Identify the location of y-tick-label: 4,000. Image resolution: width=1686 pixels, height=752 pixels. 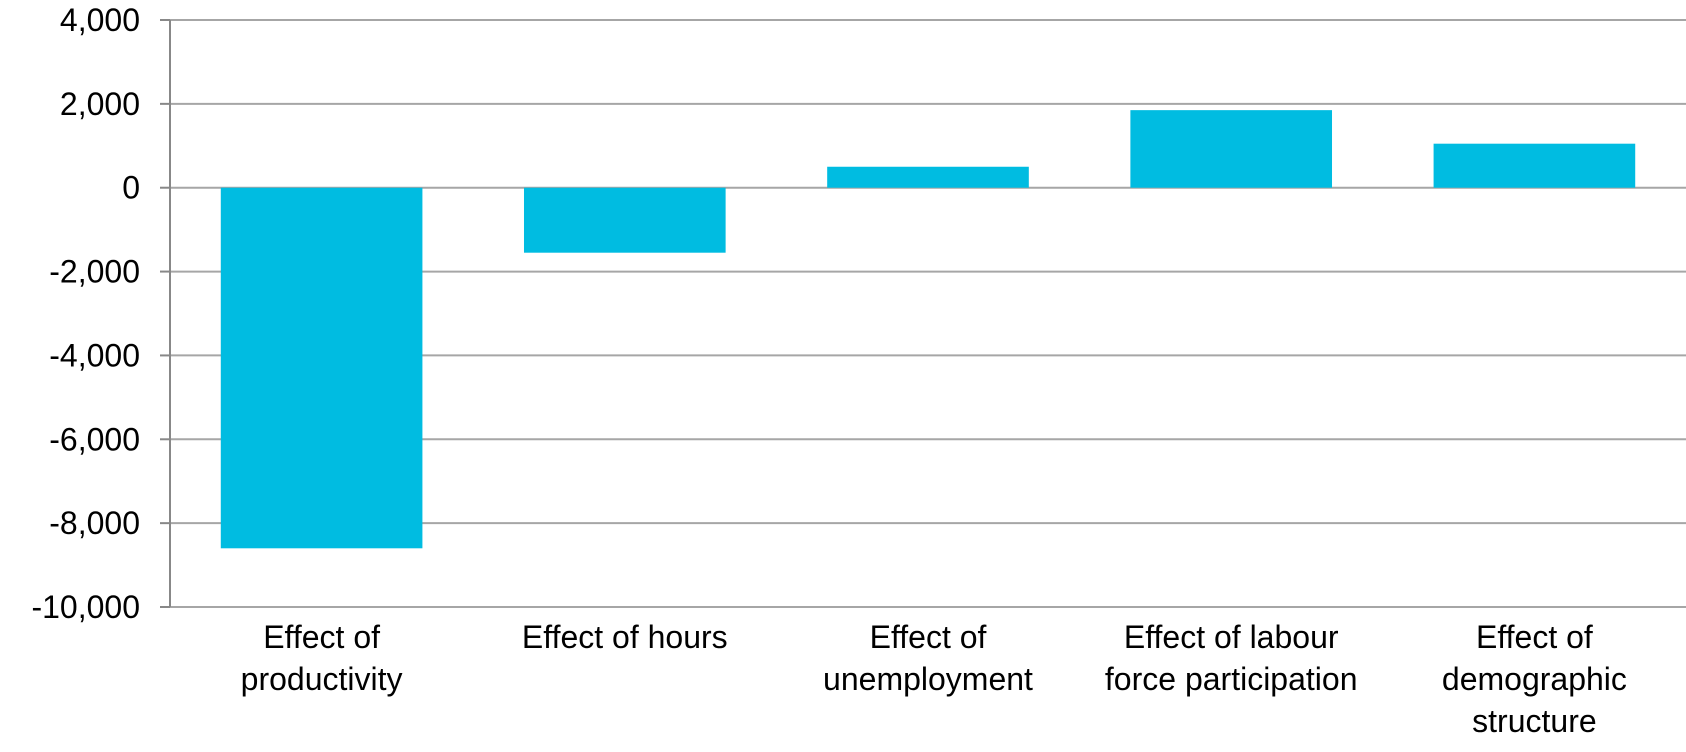
(100, 20).